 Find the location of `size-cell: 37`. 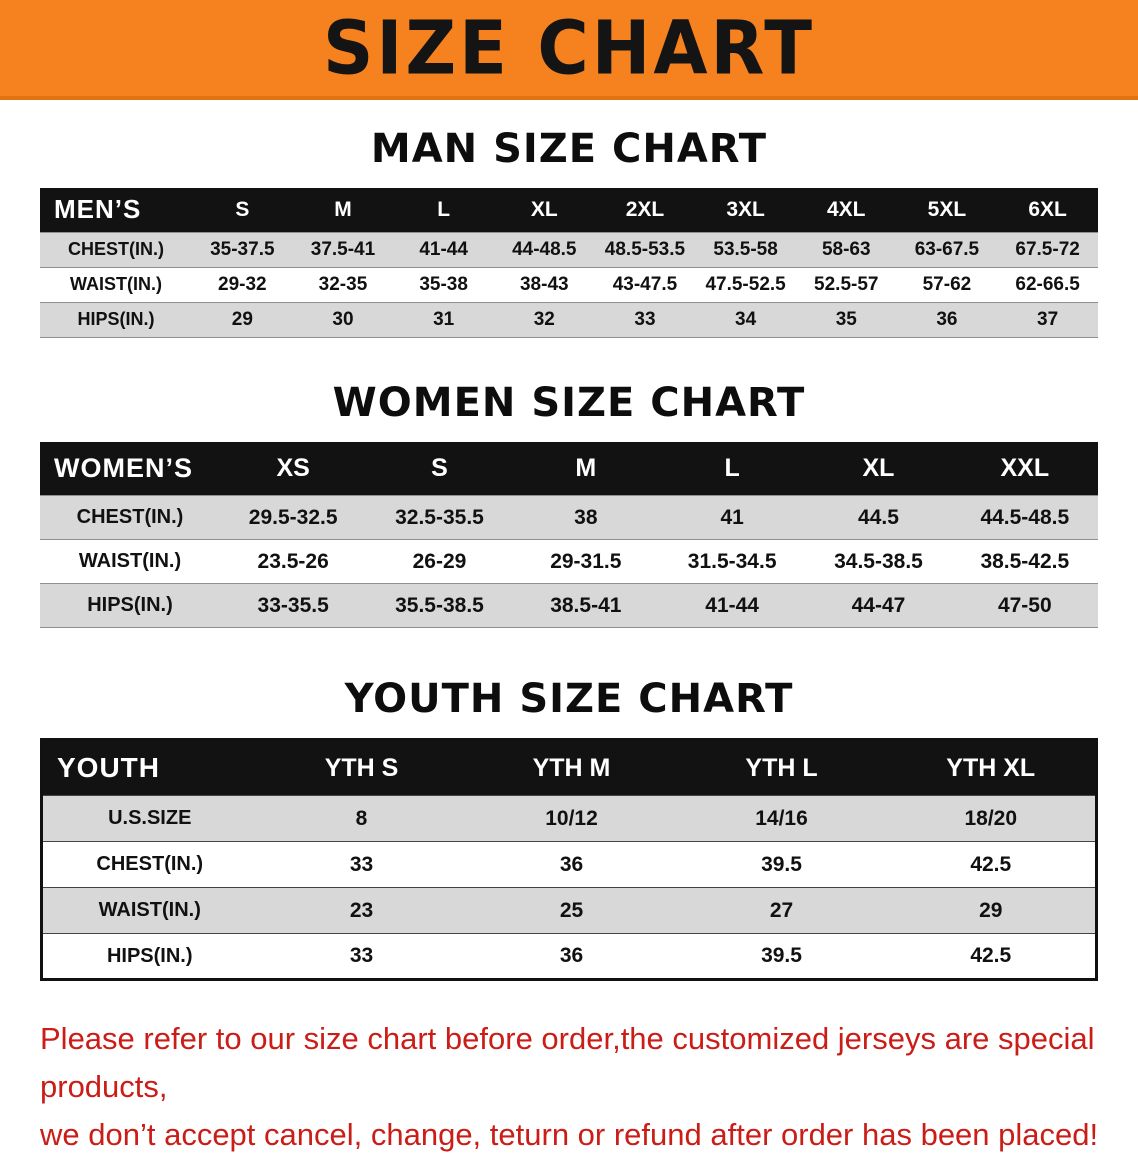

size-cell: 37 is located at coordinates (1047, 319).